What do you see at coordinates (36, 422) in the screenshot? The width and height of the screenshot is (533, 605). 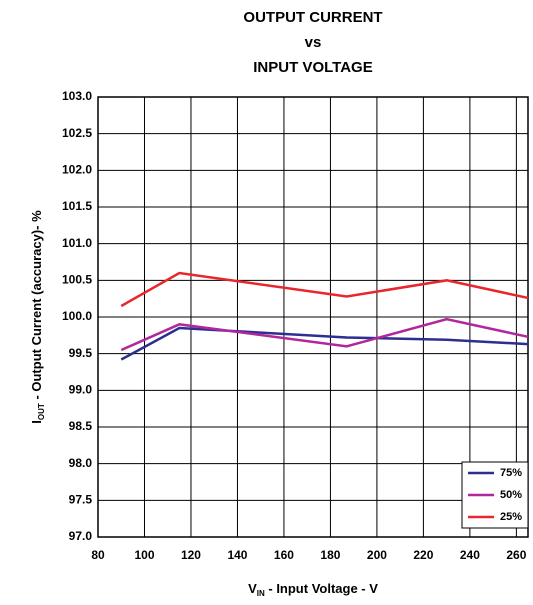 I see `y-label-main: I` at bounding box center [36, 422].